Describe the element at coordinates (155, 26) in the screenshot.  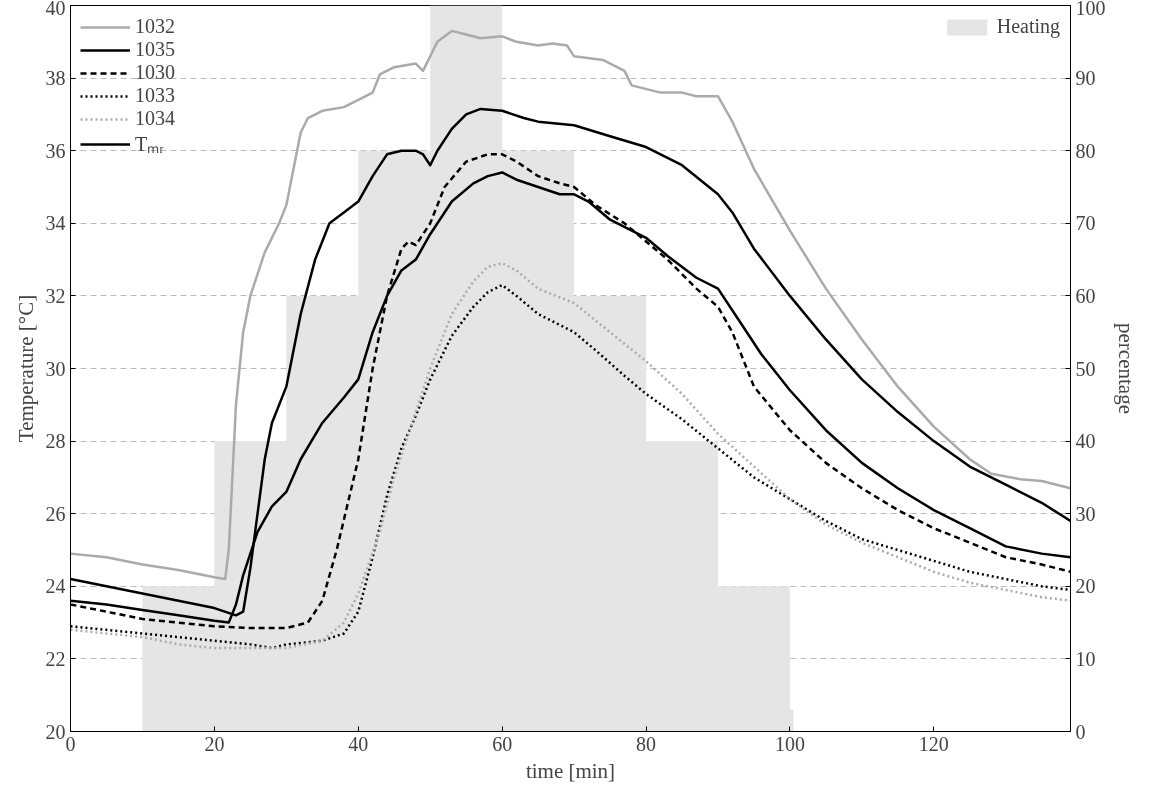
I see `legend-label: 1032` at that location.